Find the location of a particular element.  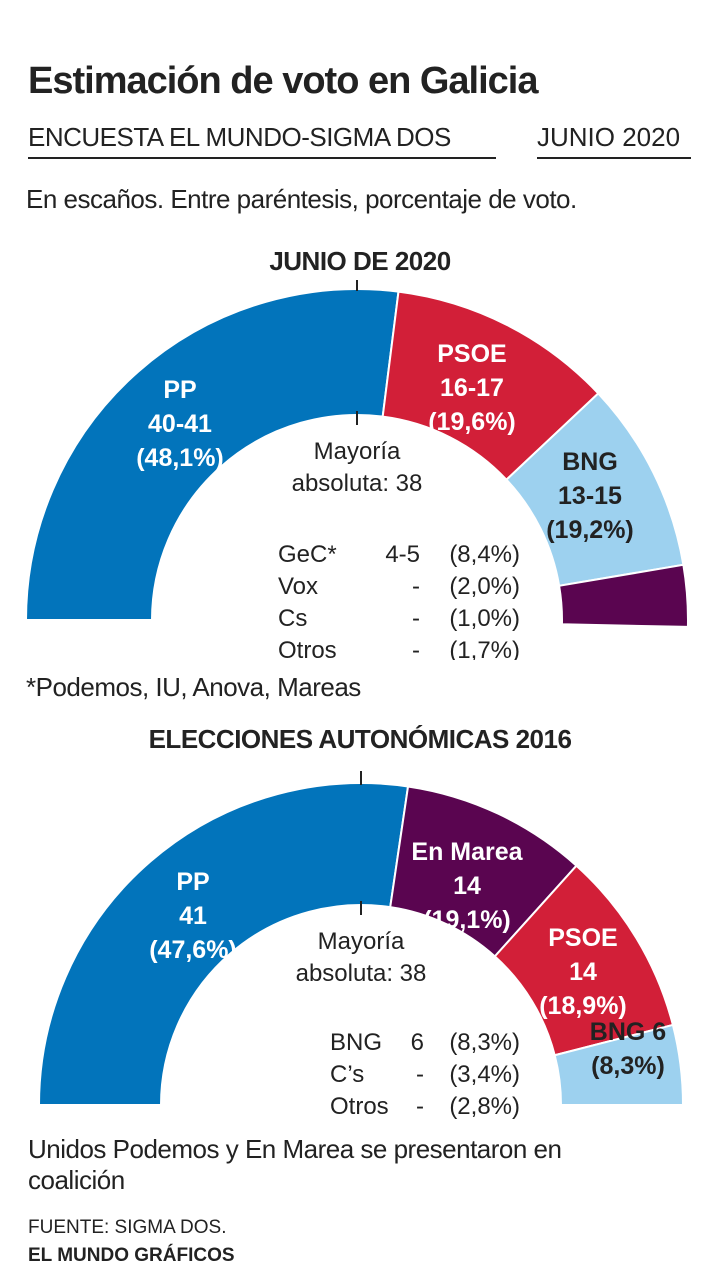

slice-bng is located at coordinates (619, 1064).